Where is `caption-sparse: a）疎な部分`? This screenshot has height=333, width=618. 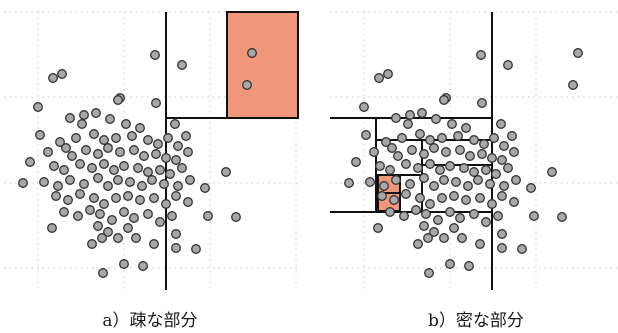 caption-sparse: a）疎な部分 is located at coordinates (150, 321).